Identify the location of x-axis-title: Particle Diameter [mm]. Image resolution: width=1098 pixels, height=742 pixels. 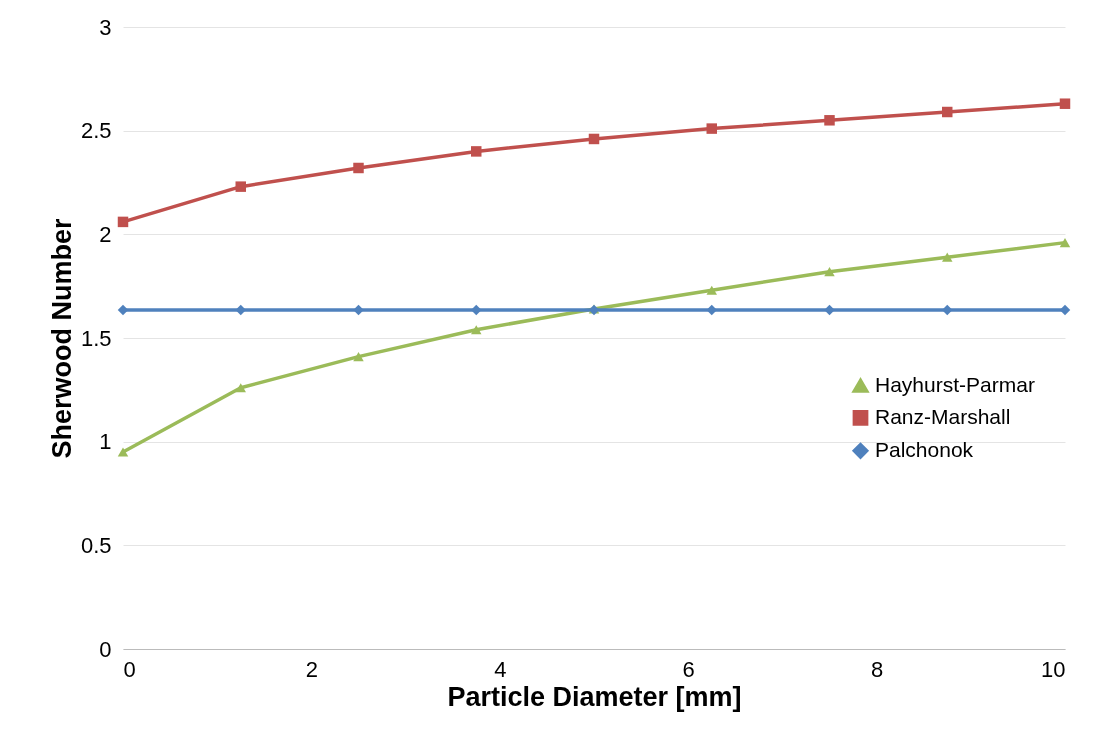
(594, 696).